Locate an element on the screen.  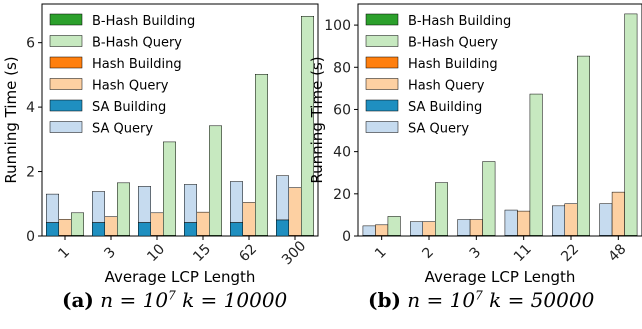
y-tick-label: 80 is located at coordinates (342, 68).